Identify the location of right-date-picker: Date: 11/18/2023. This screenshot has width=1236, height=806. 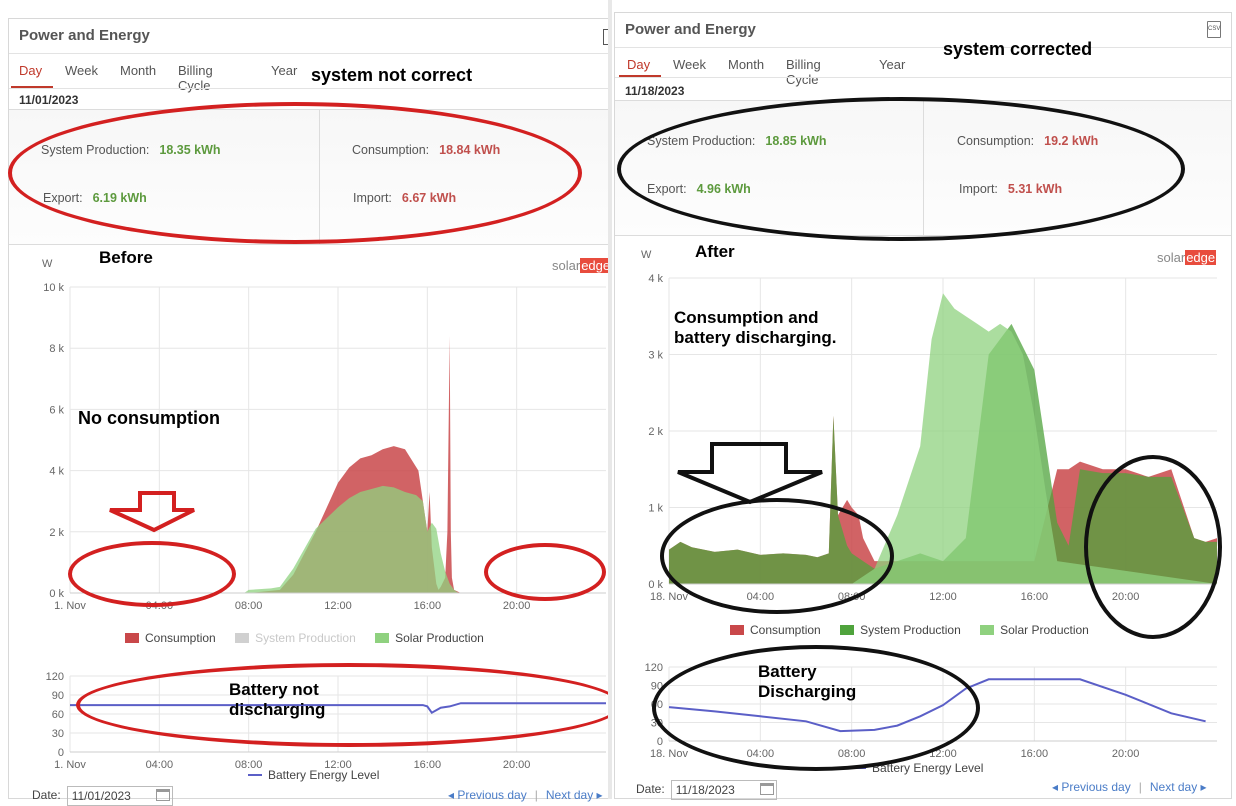
(706, 790).